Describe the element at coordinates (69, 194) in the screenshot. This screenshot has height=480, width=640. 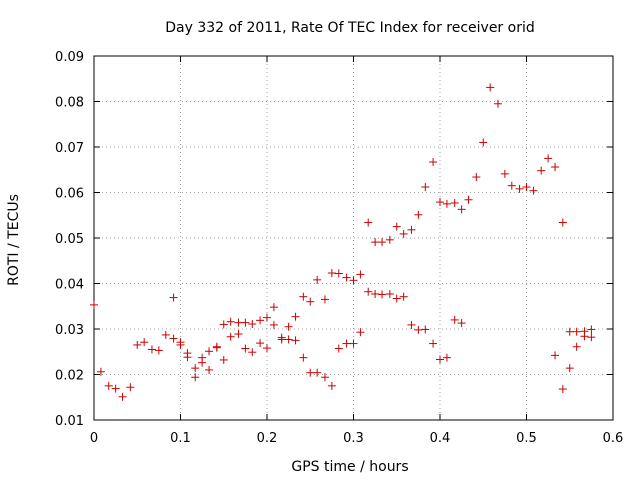
I see `y-tick-label: 0.06` at that location.